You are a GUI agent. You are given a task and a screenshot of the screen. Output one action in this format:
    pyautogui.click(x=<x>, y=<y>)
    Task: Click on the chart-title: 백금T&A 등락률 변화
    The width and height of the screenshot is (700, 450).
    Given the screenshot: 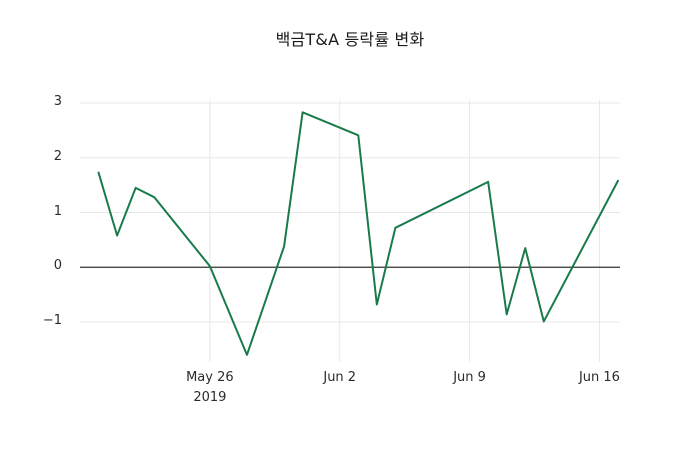 What is the action you would take?
    pyautogui.click(x=350, y=39)
    